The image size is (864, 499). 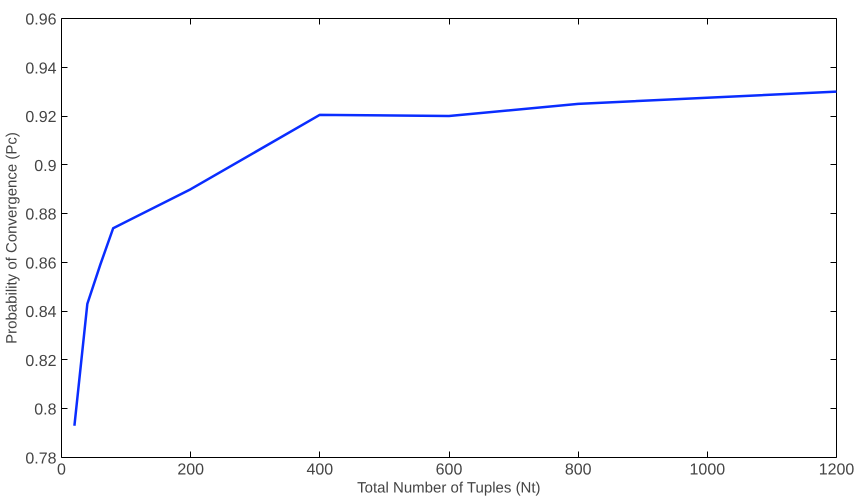 What do you see at coordinates (836, 470) in the screenshot?
I see `x-tick-label: 1200` at bounding box center [836, 470].